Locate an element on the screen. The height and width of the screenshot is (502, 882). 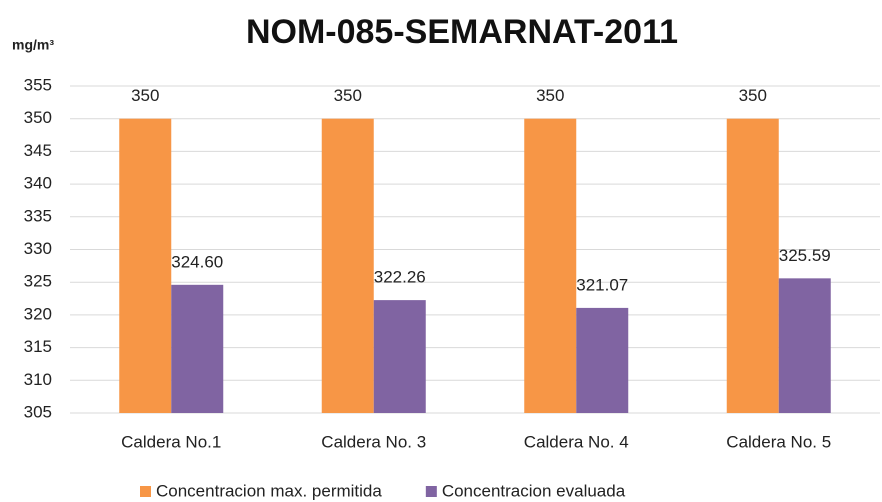
y-tick-label: 315 is located at coordinates (38, 346).